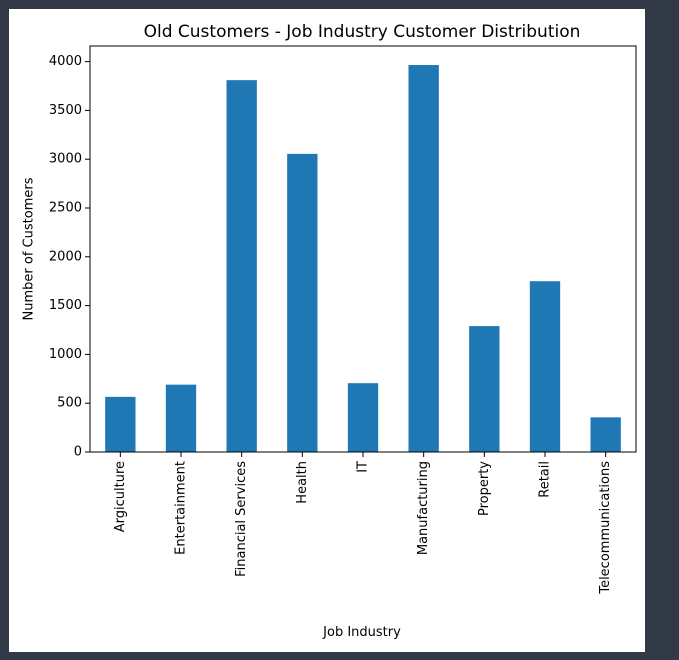  What do you see at coordinates (545, 366) in the screenshot?
I see `bar-retail` at bounding box center [545, 366].